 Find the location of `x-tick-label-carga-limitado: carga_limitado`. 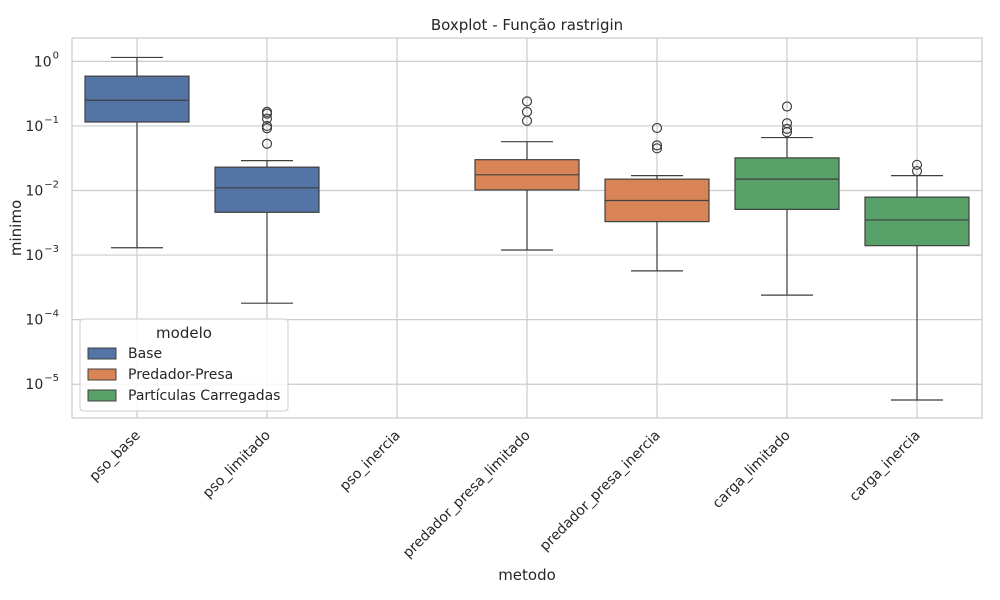

x-tick-label-carga-limitado: carga_limitado is located at coordinates (752, 470).